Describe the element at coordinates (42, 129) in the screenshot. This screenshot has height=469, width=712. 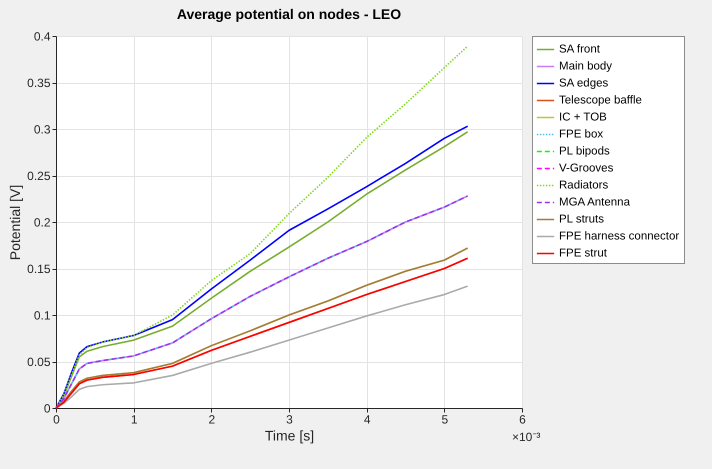
I see `y-tick-label: 0.3` at that location.